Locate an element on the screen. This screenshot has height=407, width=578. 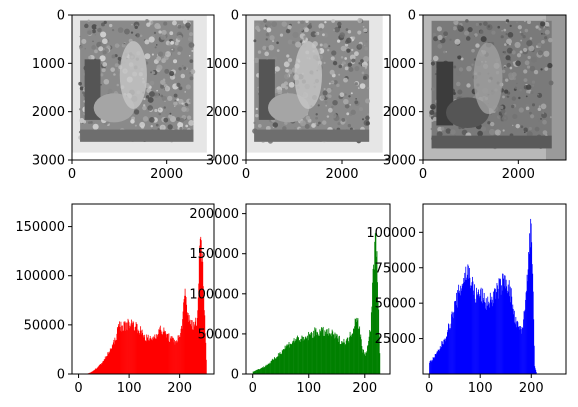
x-tick-label: 100 is located at coordinates (129, 388).